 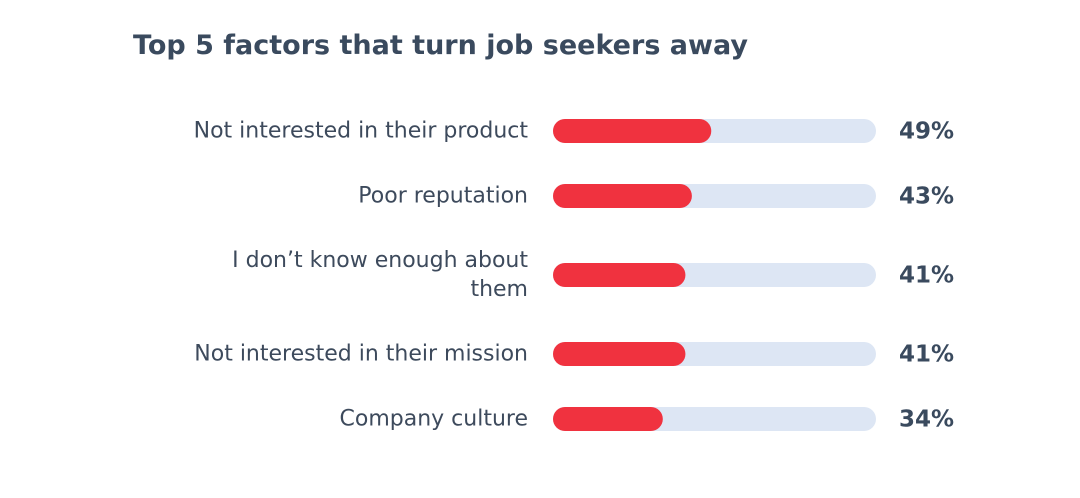 I want to click on value-label: 43%, so click(x=926, y=197).